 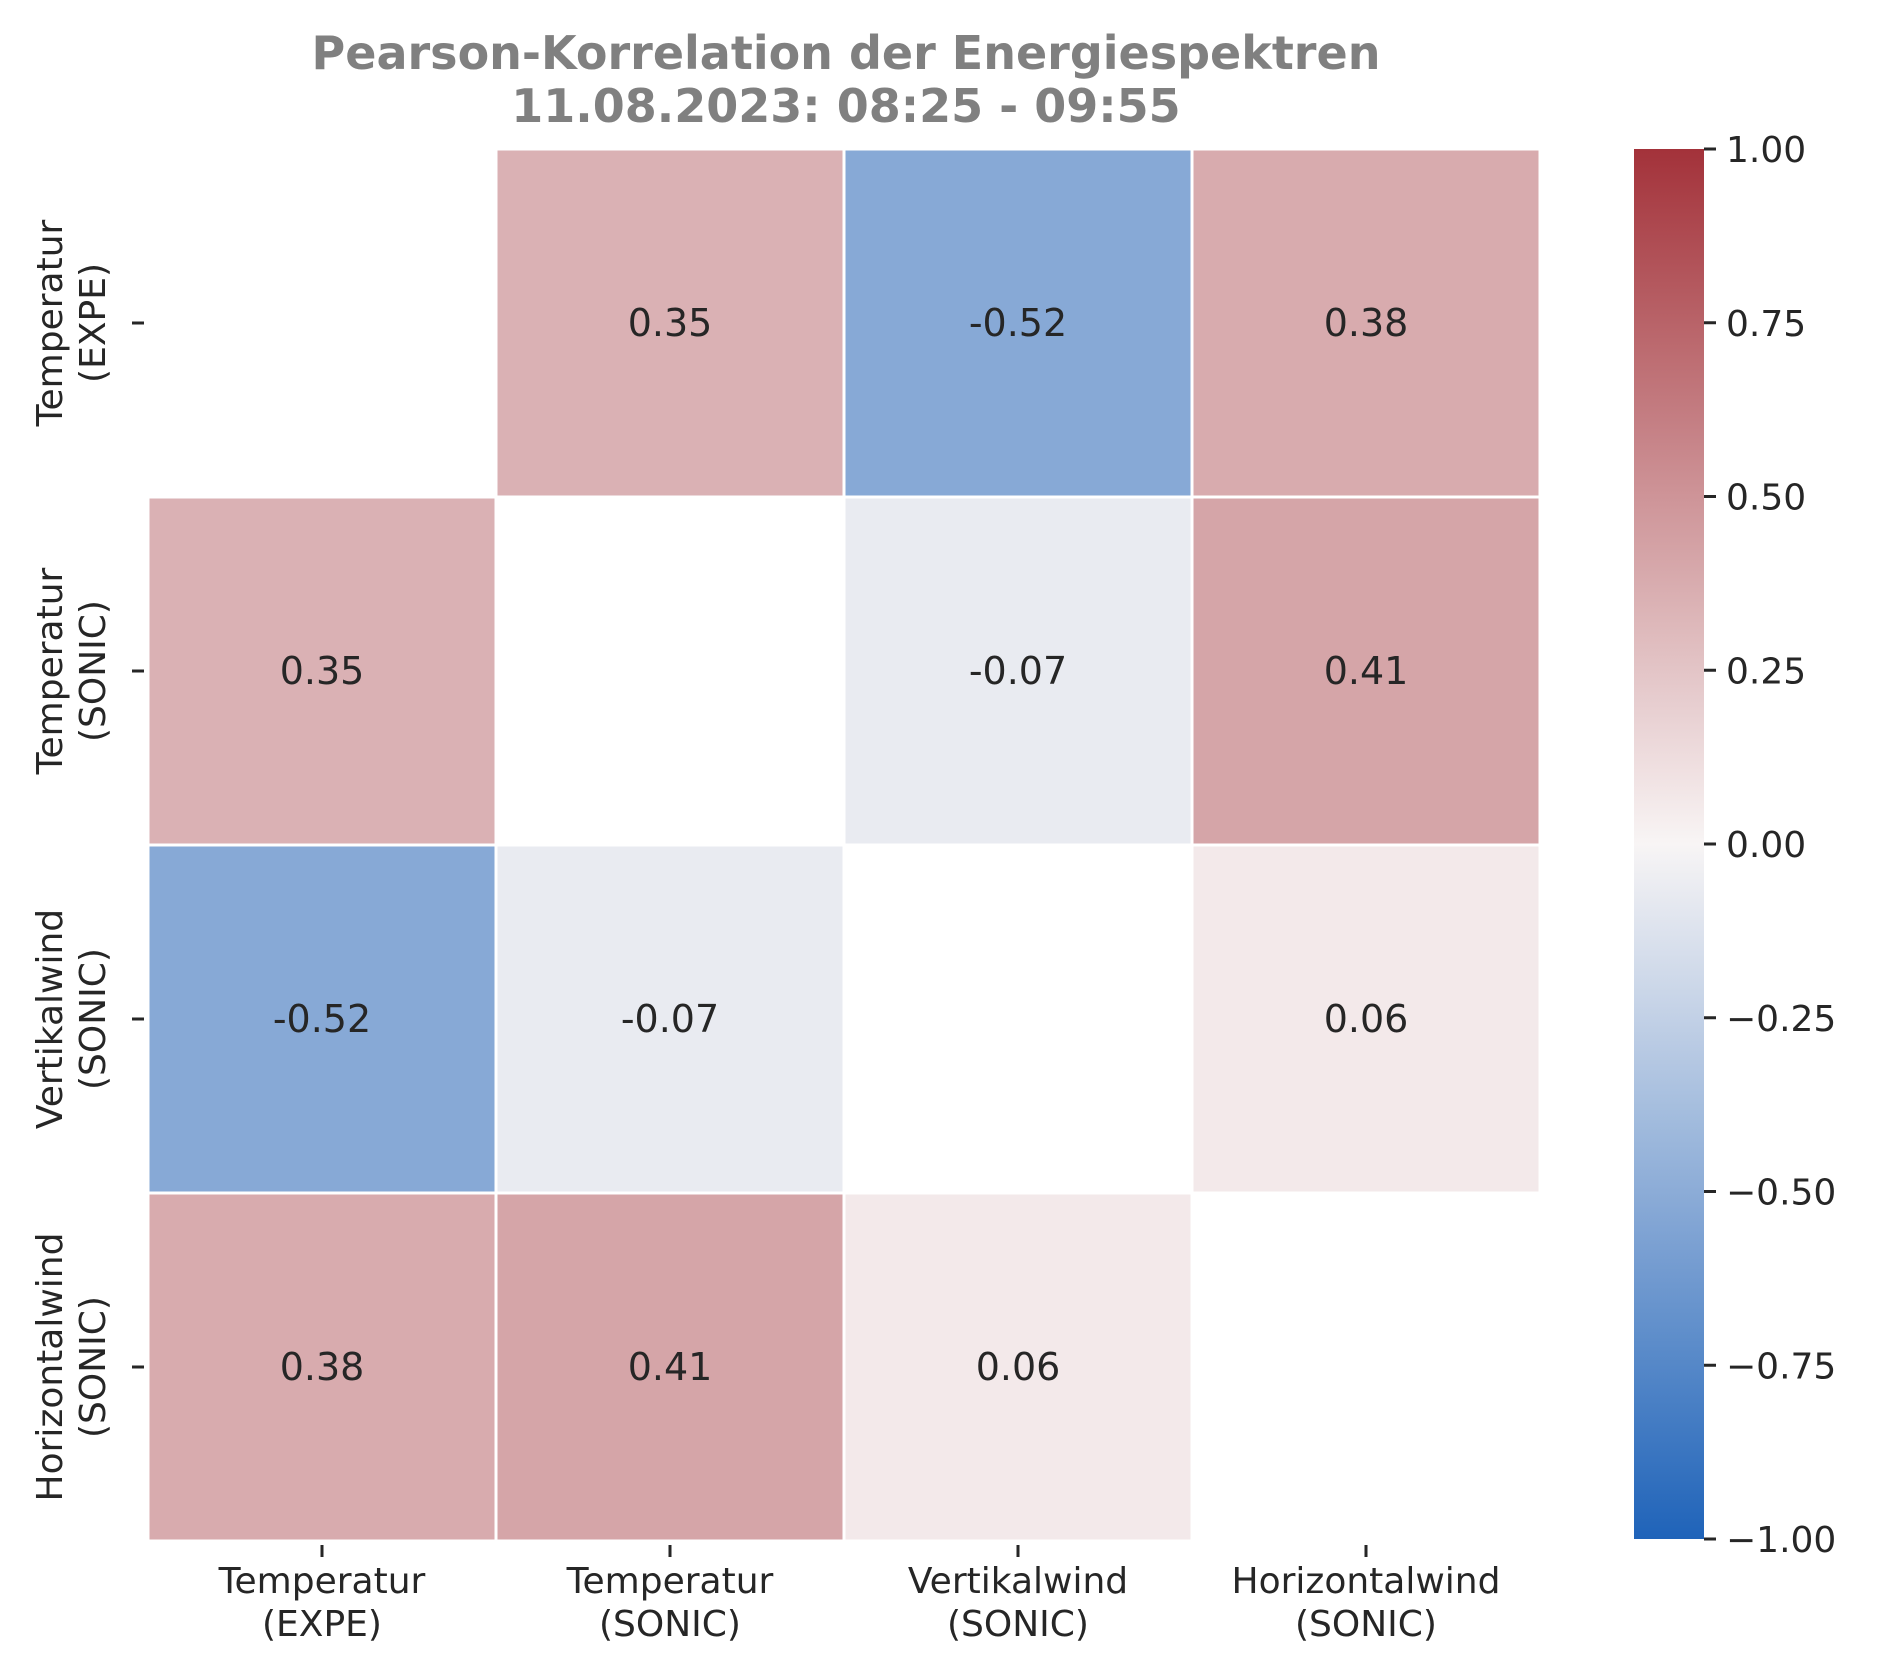 What do you see at coordinates (1766, 324) in the screenshot?
I see `colorbar-tick-label: 0.75` at bounding box center [1766, 324].